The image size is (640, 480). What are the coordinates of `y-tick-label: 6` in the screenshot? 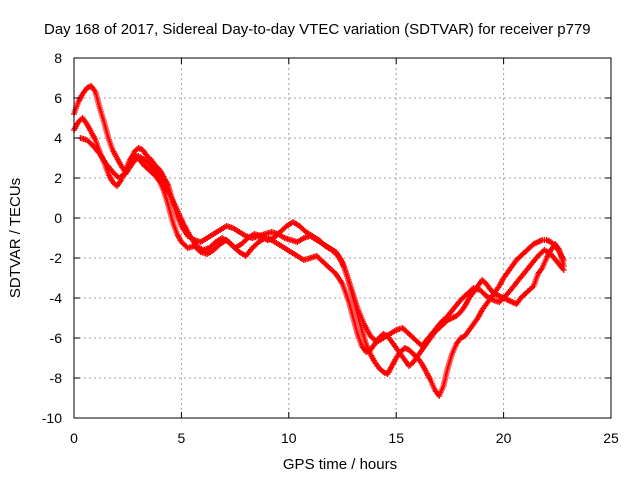 It's located at (58, 98).